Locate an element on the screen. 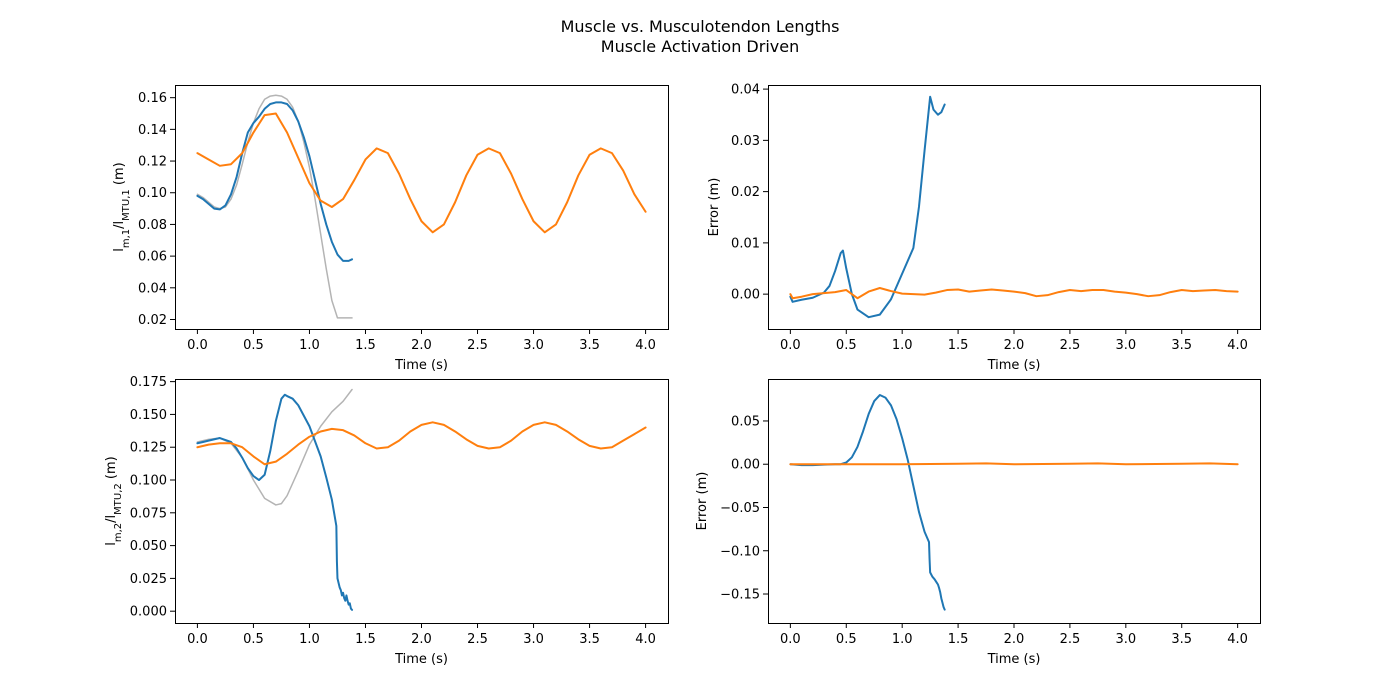 This screenshot has width=1400, height=700. y-tick-label: 0.10 is located at coordinates (152, 193).